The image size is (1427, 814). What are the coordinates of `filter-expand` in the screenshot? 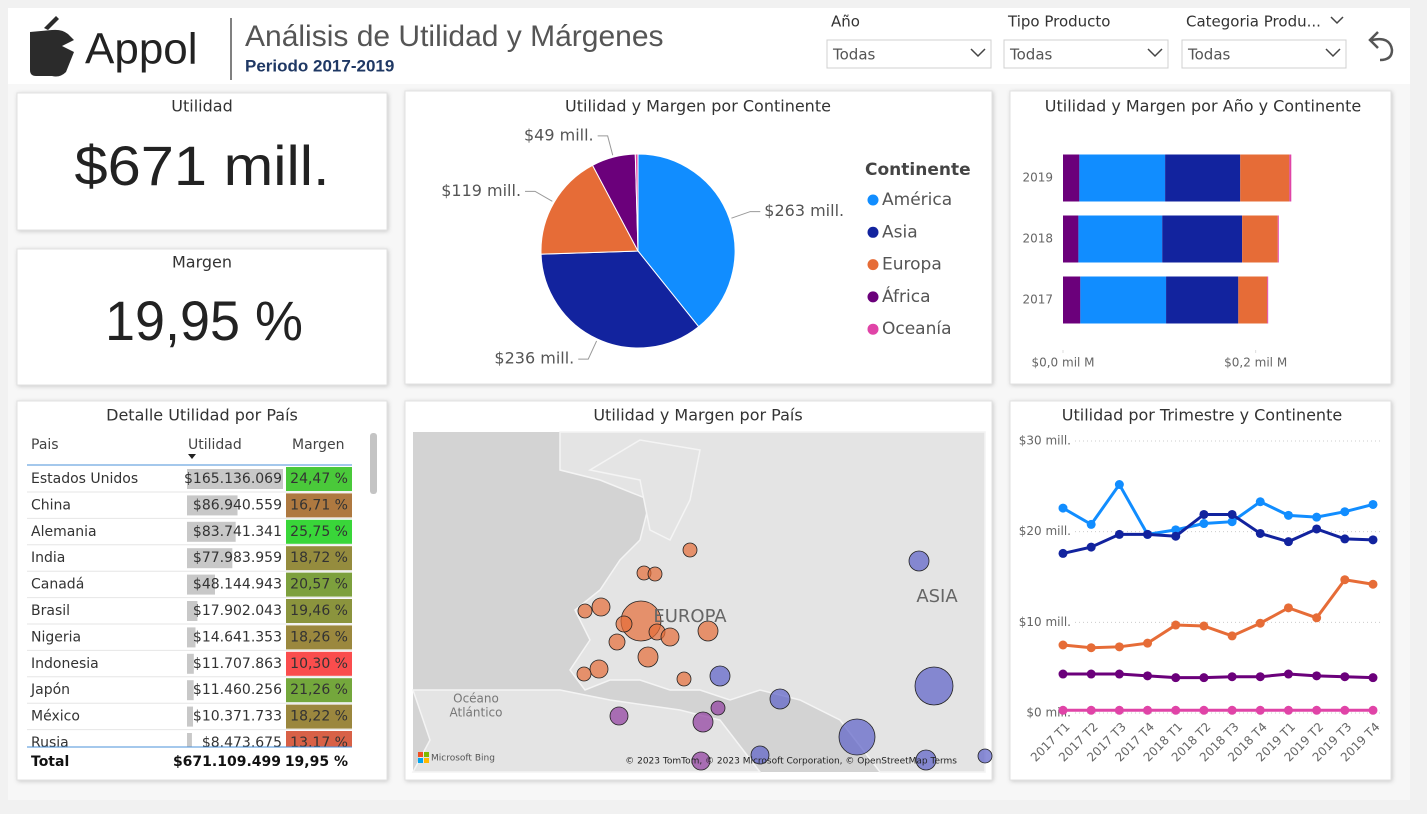 It's located at (1337, 20).